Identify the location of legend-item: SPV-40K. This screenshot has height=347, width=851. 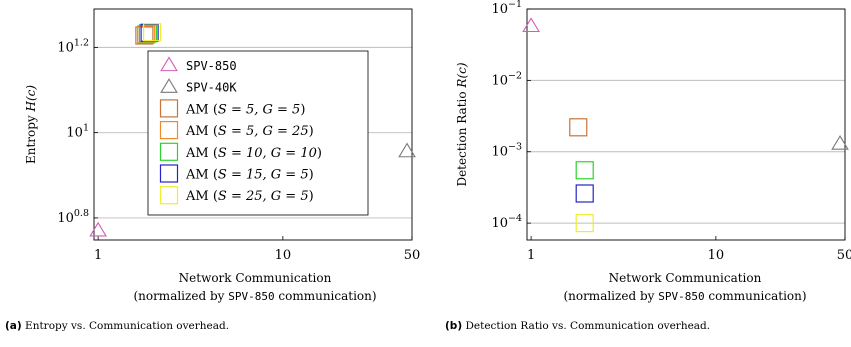
(198, 86).